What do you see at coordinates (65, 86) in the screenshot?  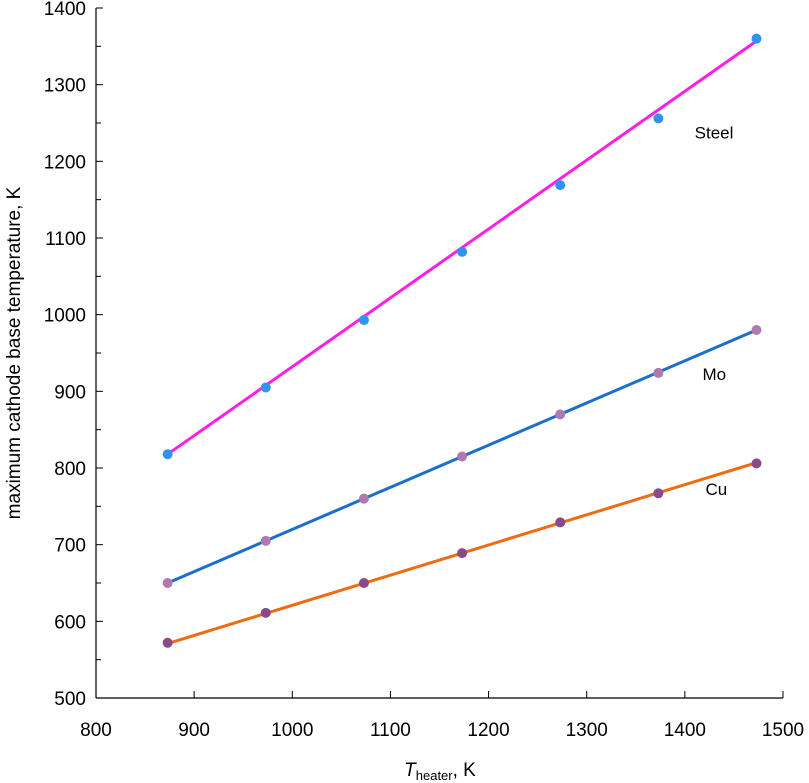 I see `y-tick-label: 1300` at bounding box center [65, 86].